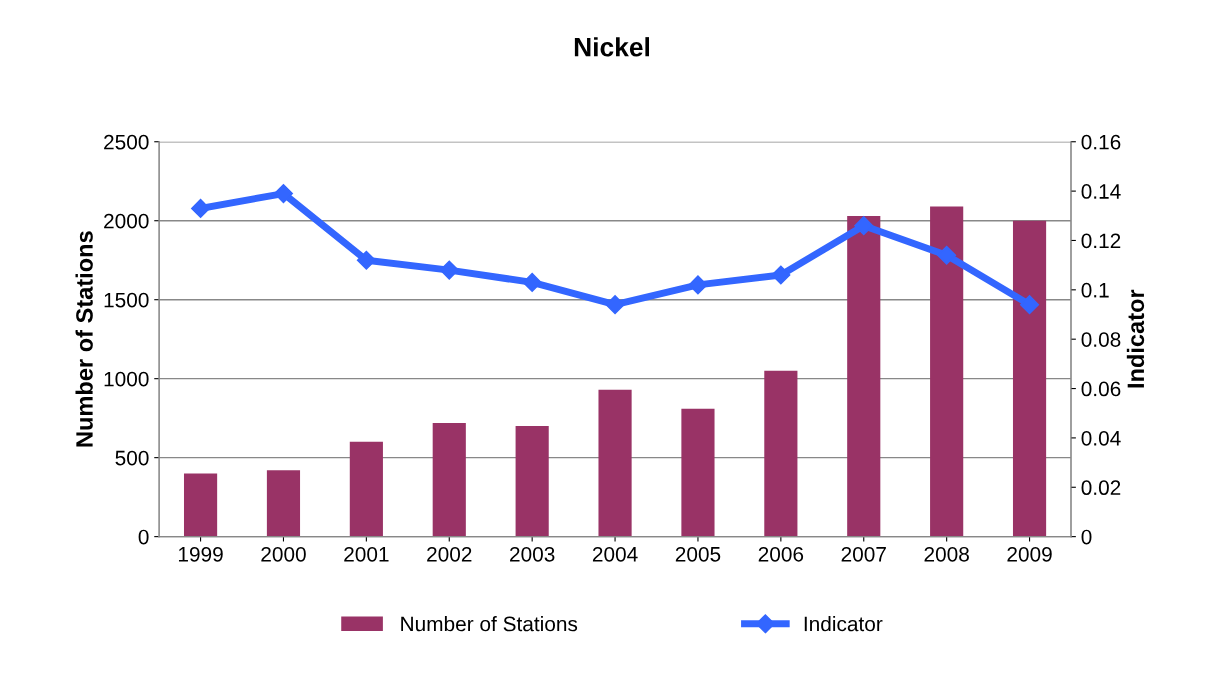 This screenshot has width=1224, height=675. Describe the element at coordinates (1101, 438) in the screenshot. I see `y2-tick-label: 0.04` at that location.